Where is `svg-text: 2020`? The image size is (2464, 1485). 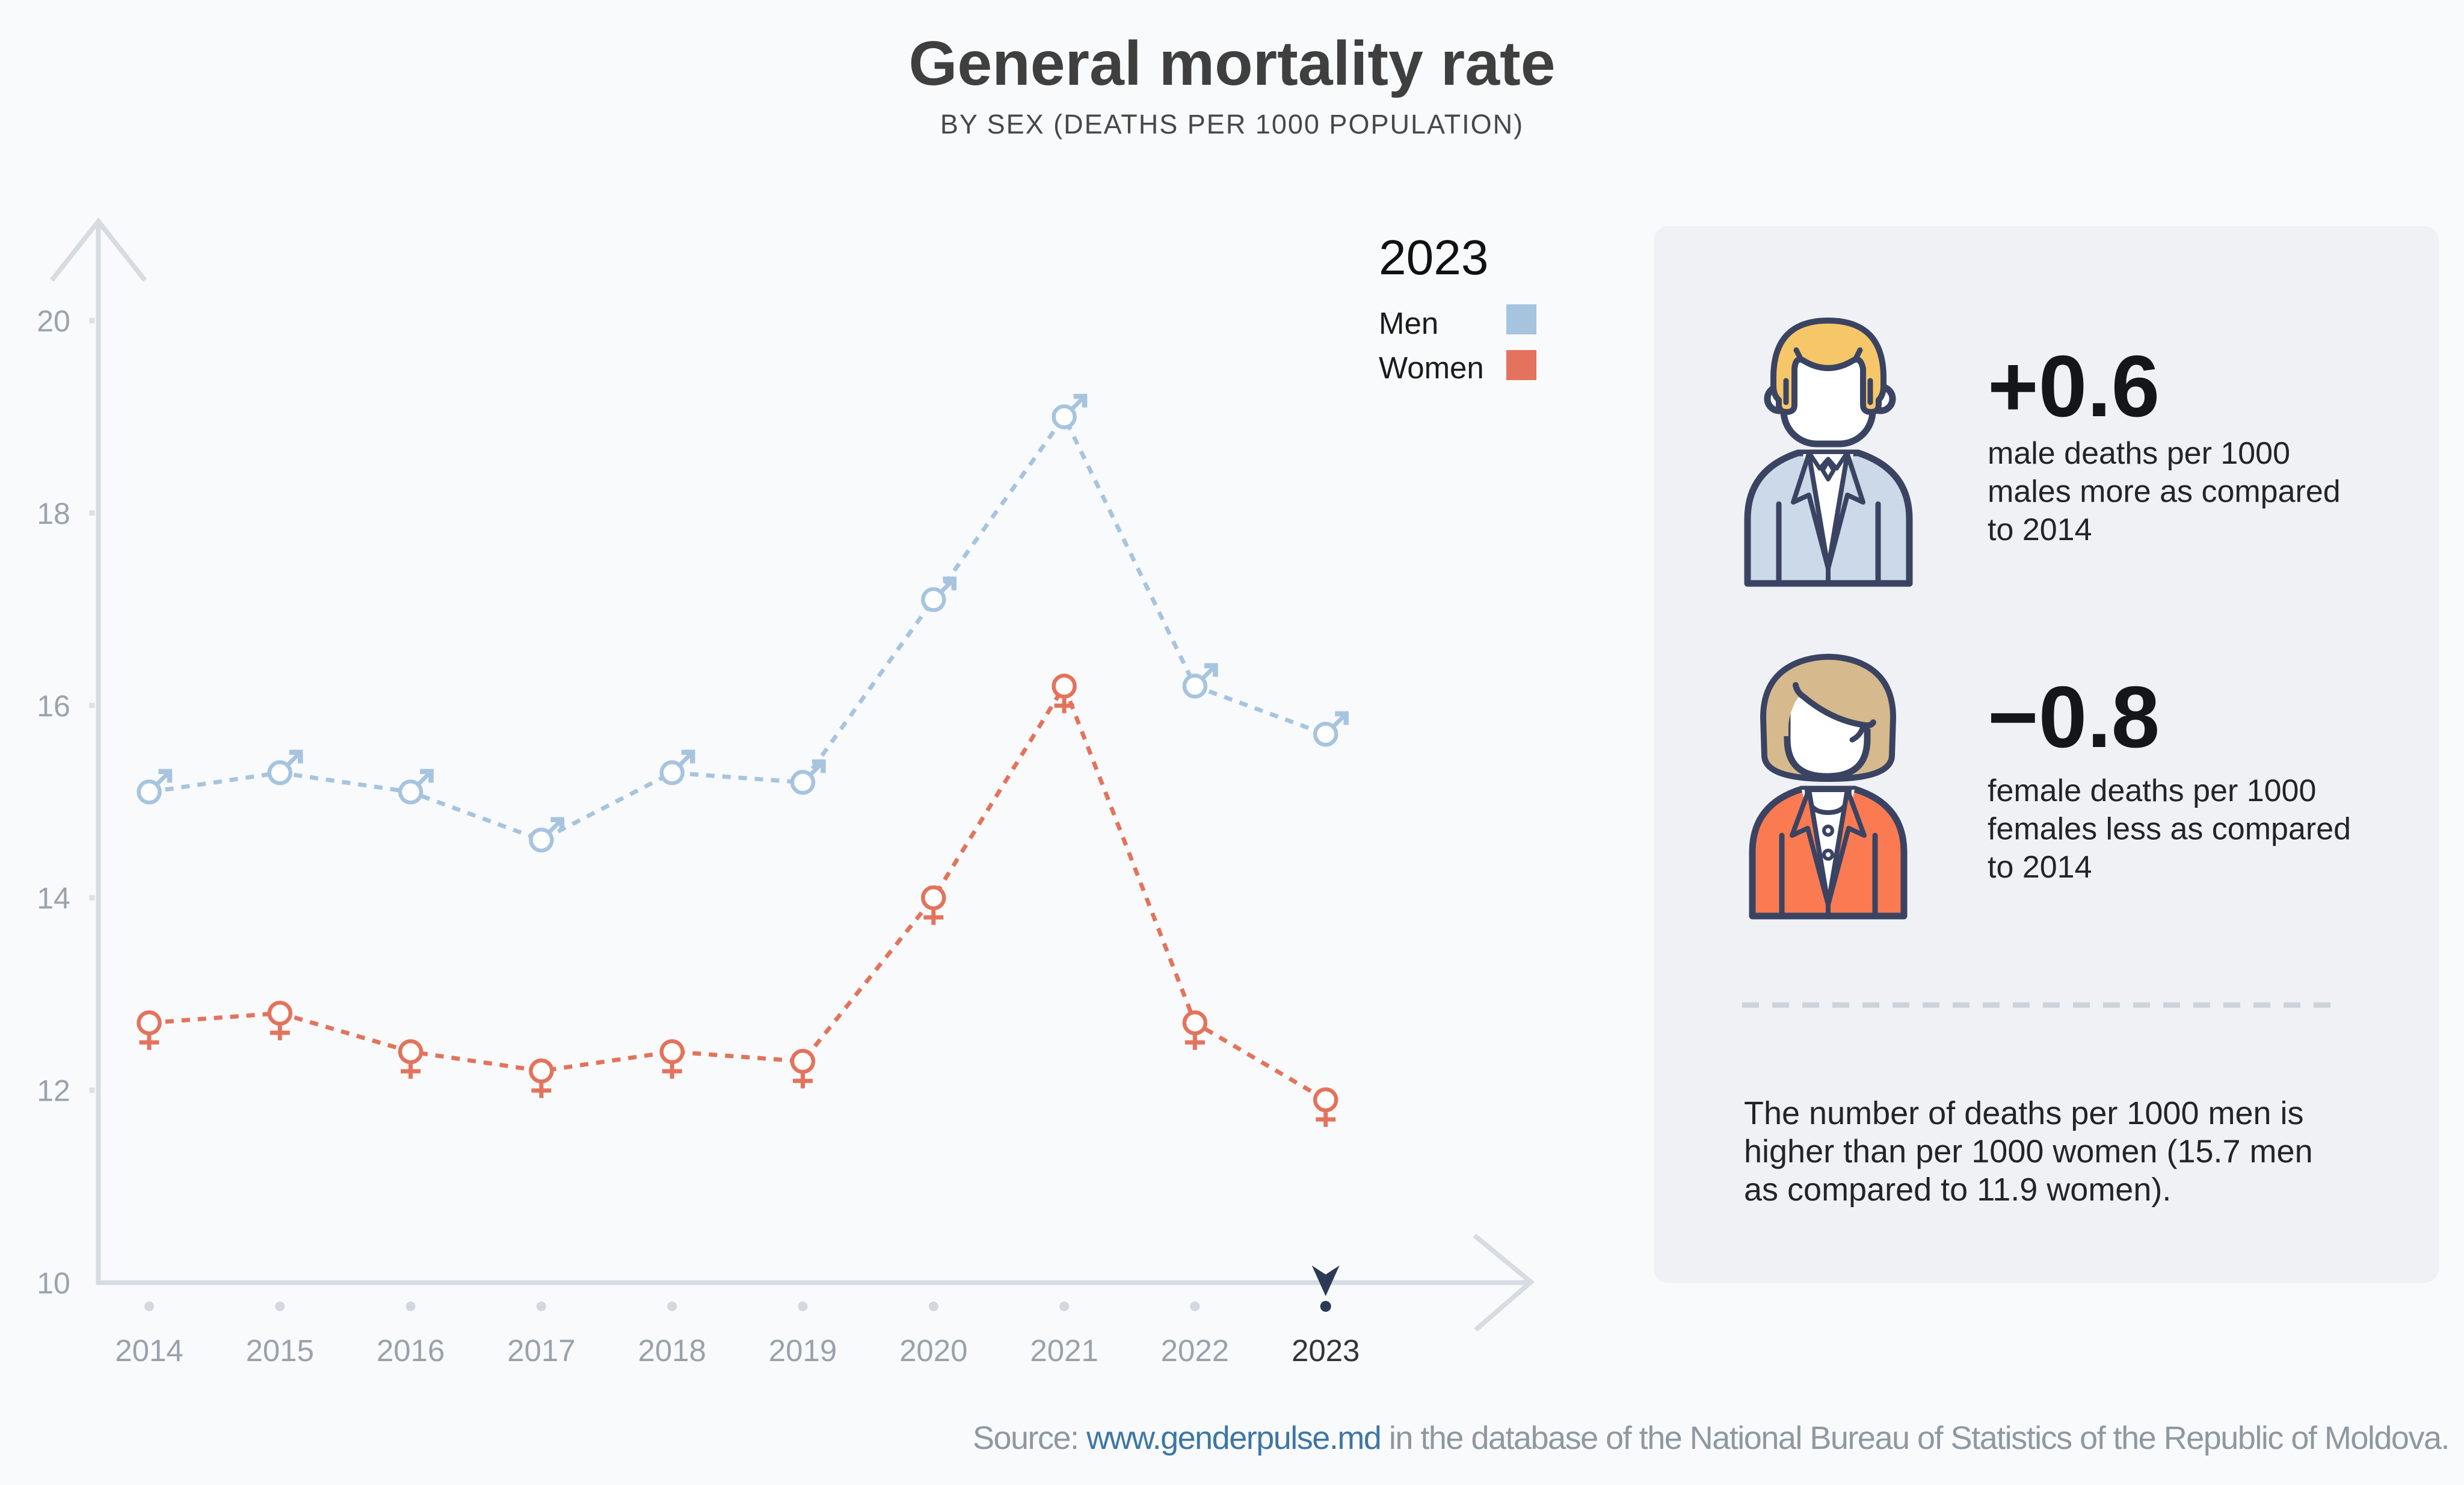
svg-text: 2020 is located at coordinates (933, 1351).